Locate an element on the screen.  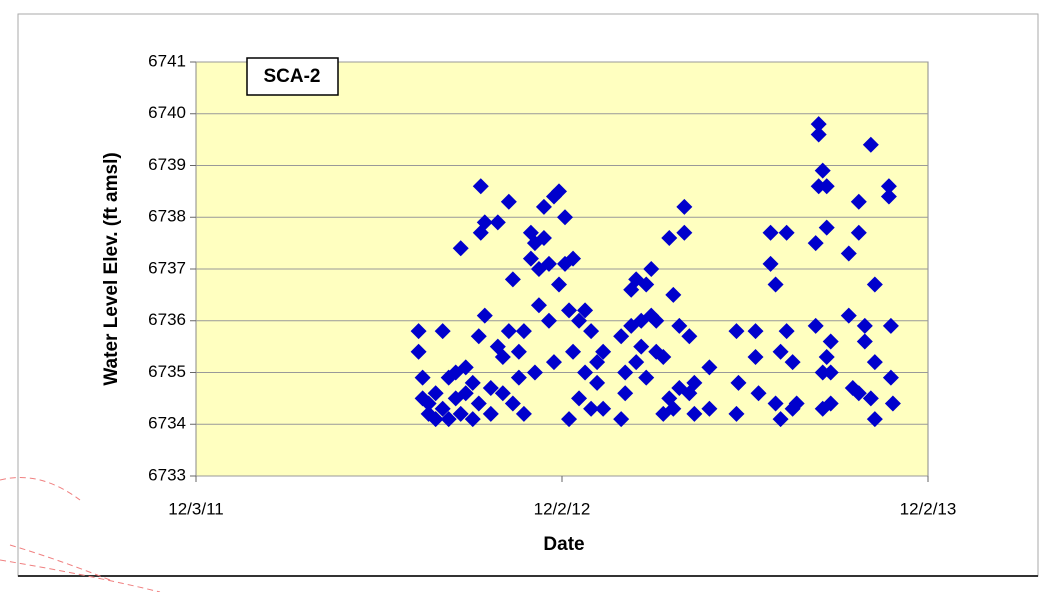
y-tick-label: 6736 is located at coordinates (167, 319).